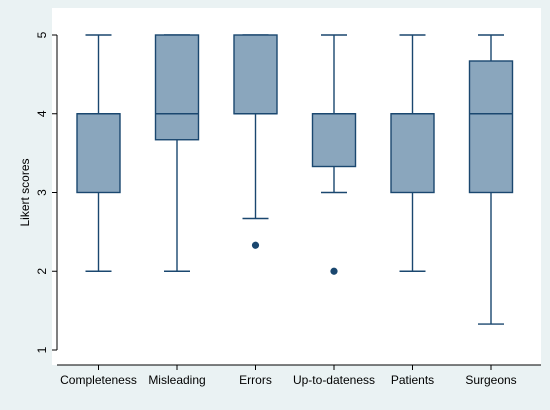  I want to click on y-tick-label: 2, so click(42, 271).